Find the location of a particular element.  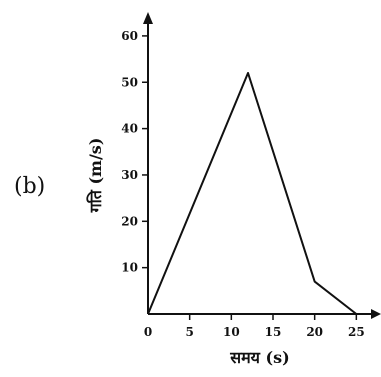

y-axis-title: गति (m/s) is located at coordinates (95, 176).